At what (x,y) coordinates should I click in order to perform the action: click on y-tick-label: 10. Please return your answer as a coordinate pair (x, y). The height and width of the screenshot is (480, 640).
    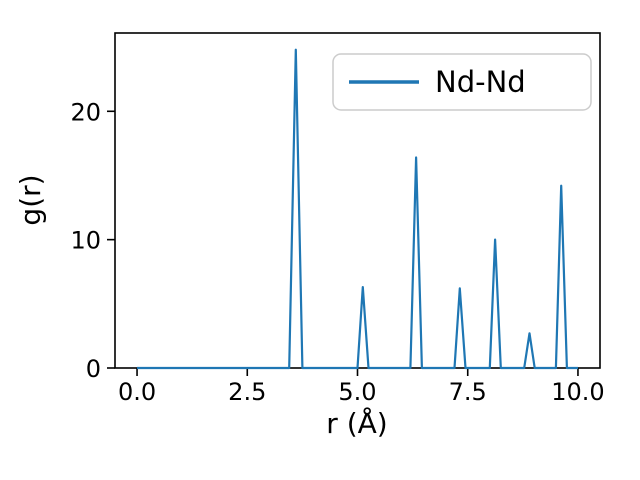
    Looking at the image, I should click on (85, 241).